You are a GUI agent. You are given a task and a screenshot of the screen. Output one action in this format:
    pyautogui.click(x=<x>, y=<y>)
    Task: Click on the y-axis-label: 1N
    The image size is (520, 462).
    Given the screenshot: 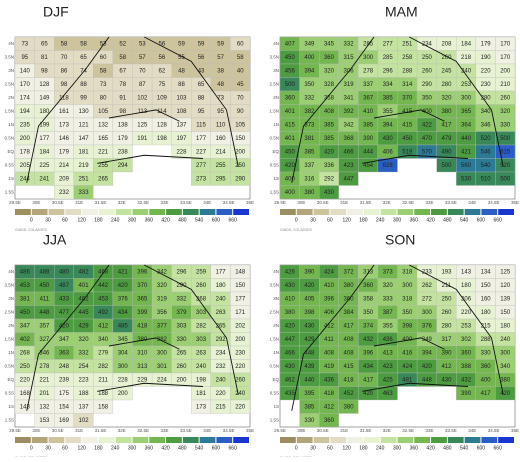 What is the action you would take?
    pyautogui.click(x=276, y=124)
    